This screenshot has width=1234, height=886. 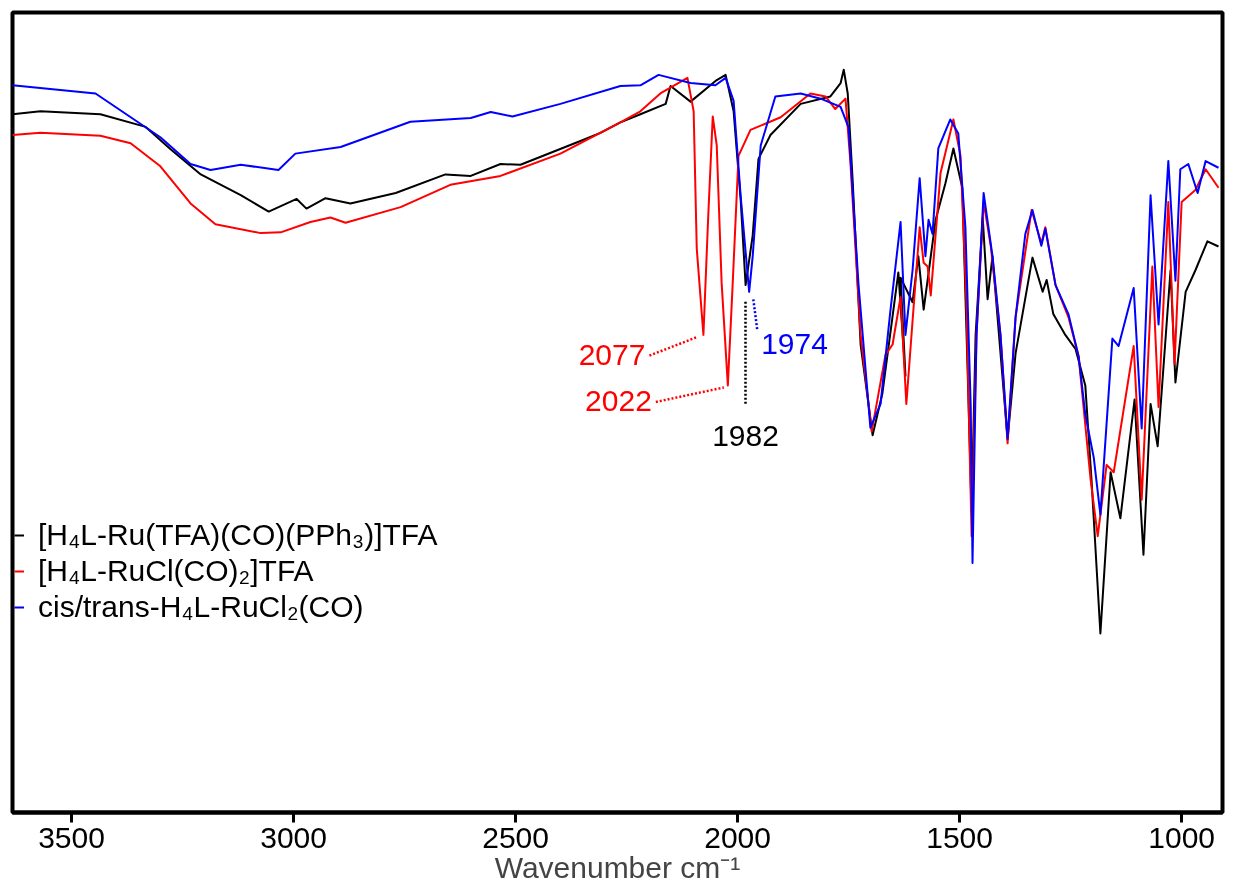 What do you see at coordinates (794, 343) in the screenshot?
I see `annotation: 1974` at bounding box center [794, 343].